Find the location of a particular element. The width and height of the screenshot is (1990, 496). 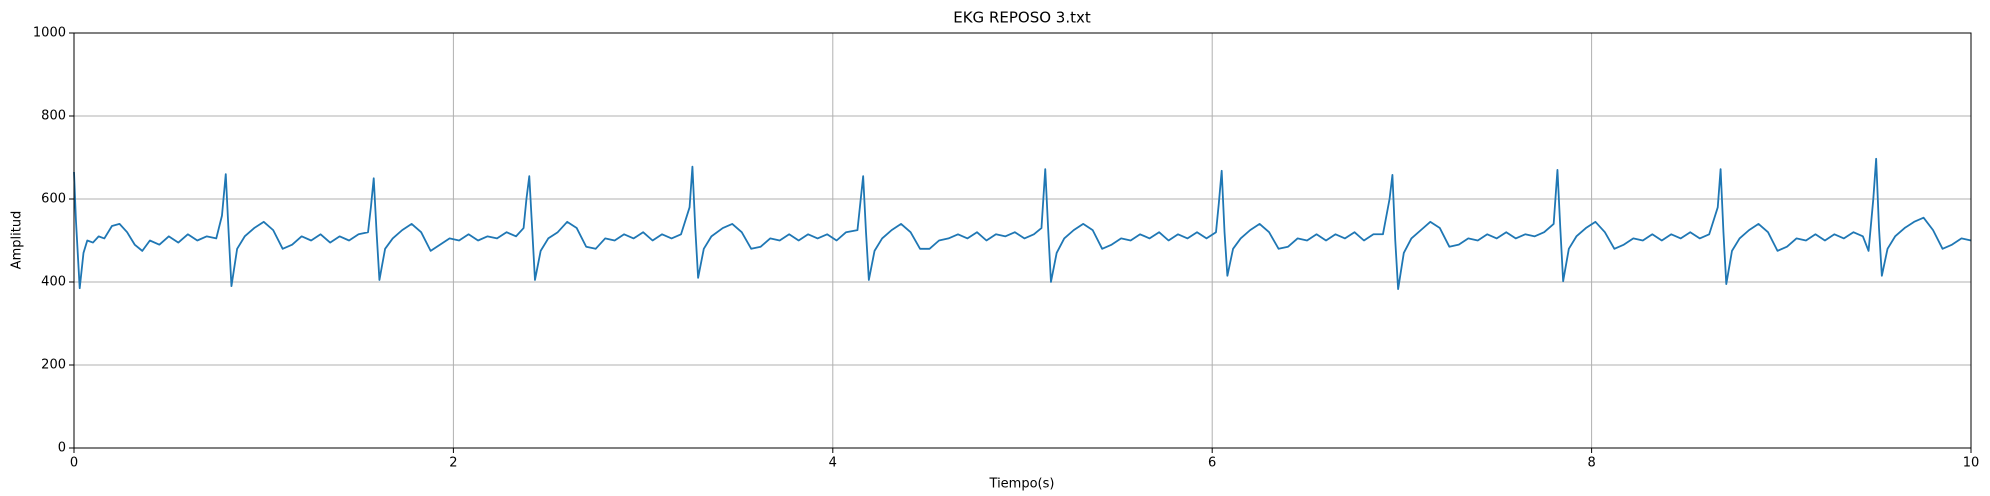

y-tick-label: 1000 is located at coordinates (49, 33).